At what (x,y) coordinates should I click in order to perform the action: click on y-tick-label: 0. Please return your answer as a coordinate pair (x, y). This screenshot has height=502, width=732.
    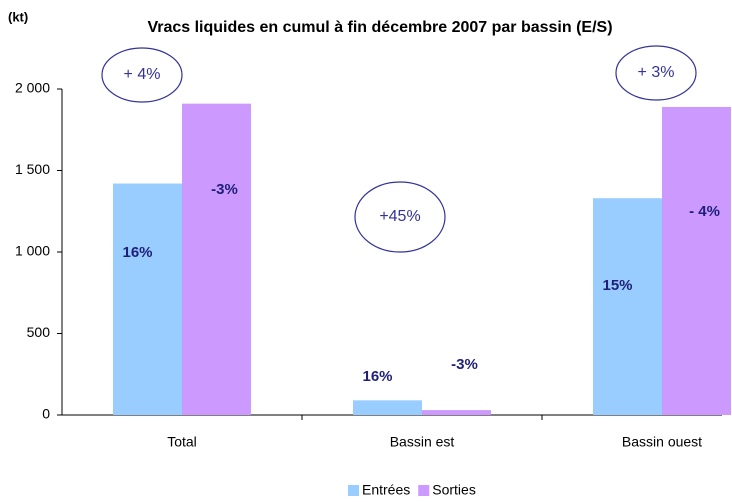
    Looking at the image, I should click on (46, 414).